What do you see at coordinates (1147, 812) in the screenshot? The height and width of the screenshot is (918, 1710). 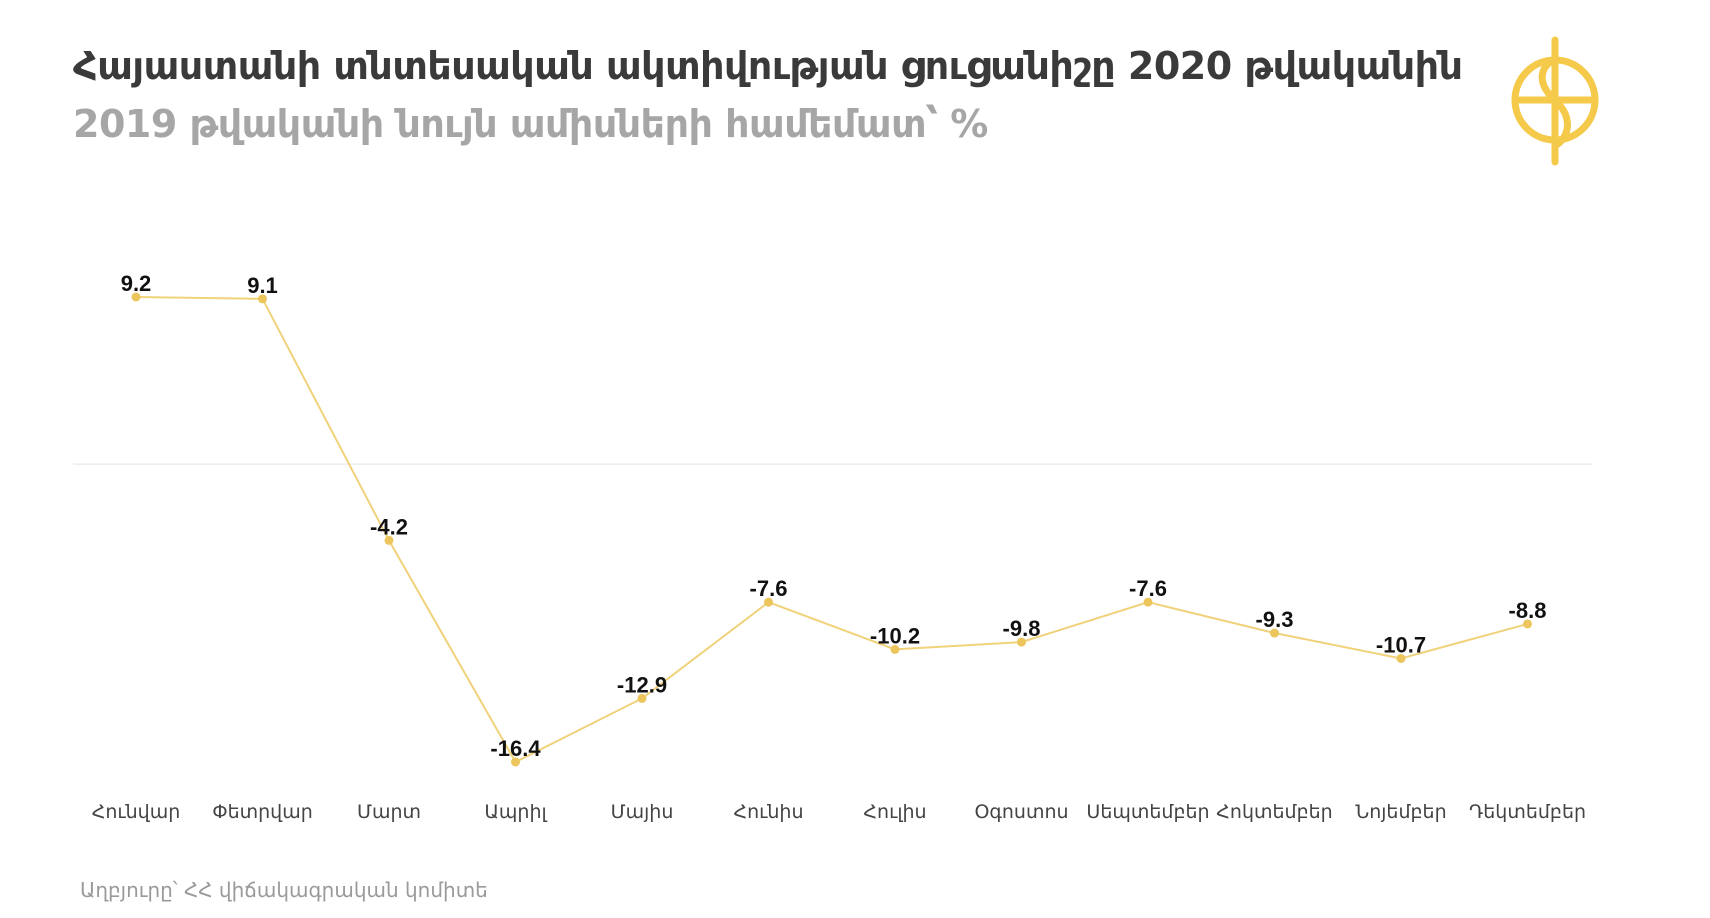 I see `x-tick-label: Սեպտեմբեր` at bounding box center [1147, 812].